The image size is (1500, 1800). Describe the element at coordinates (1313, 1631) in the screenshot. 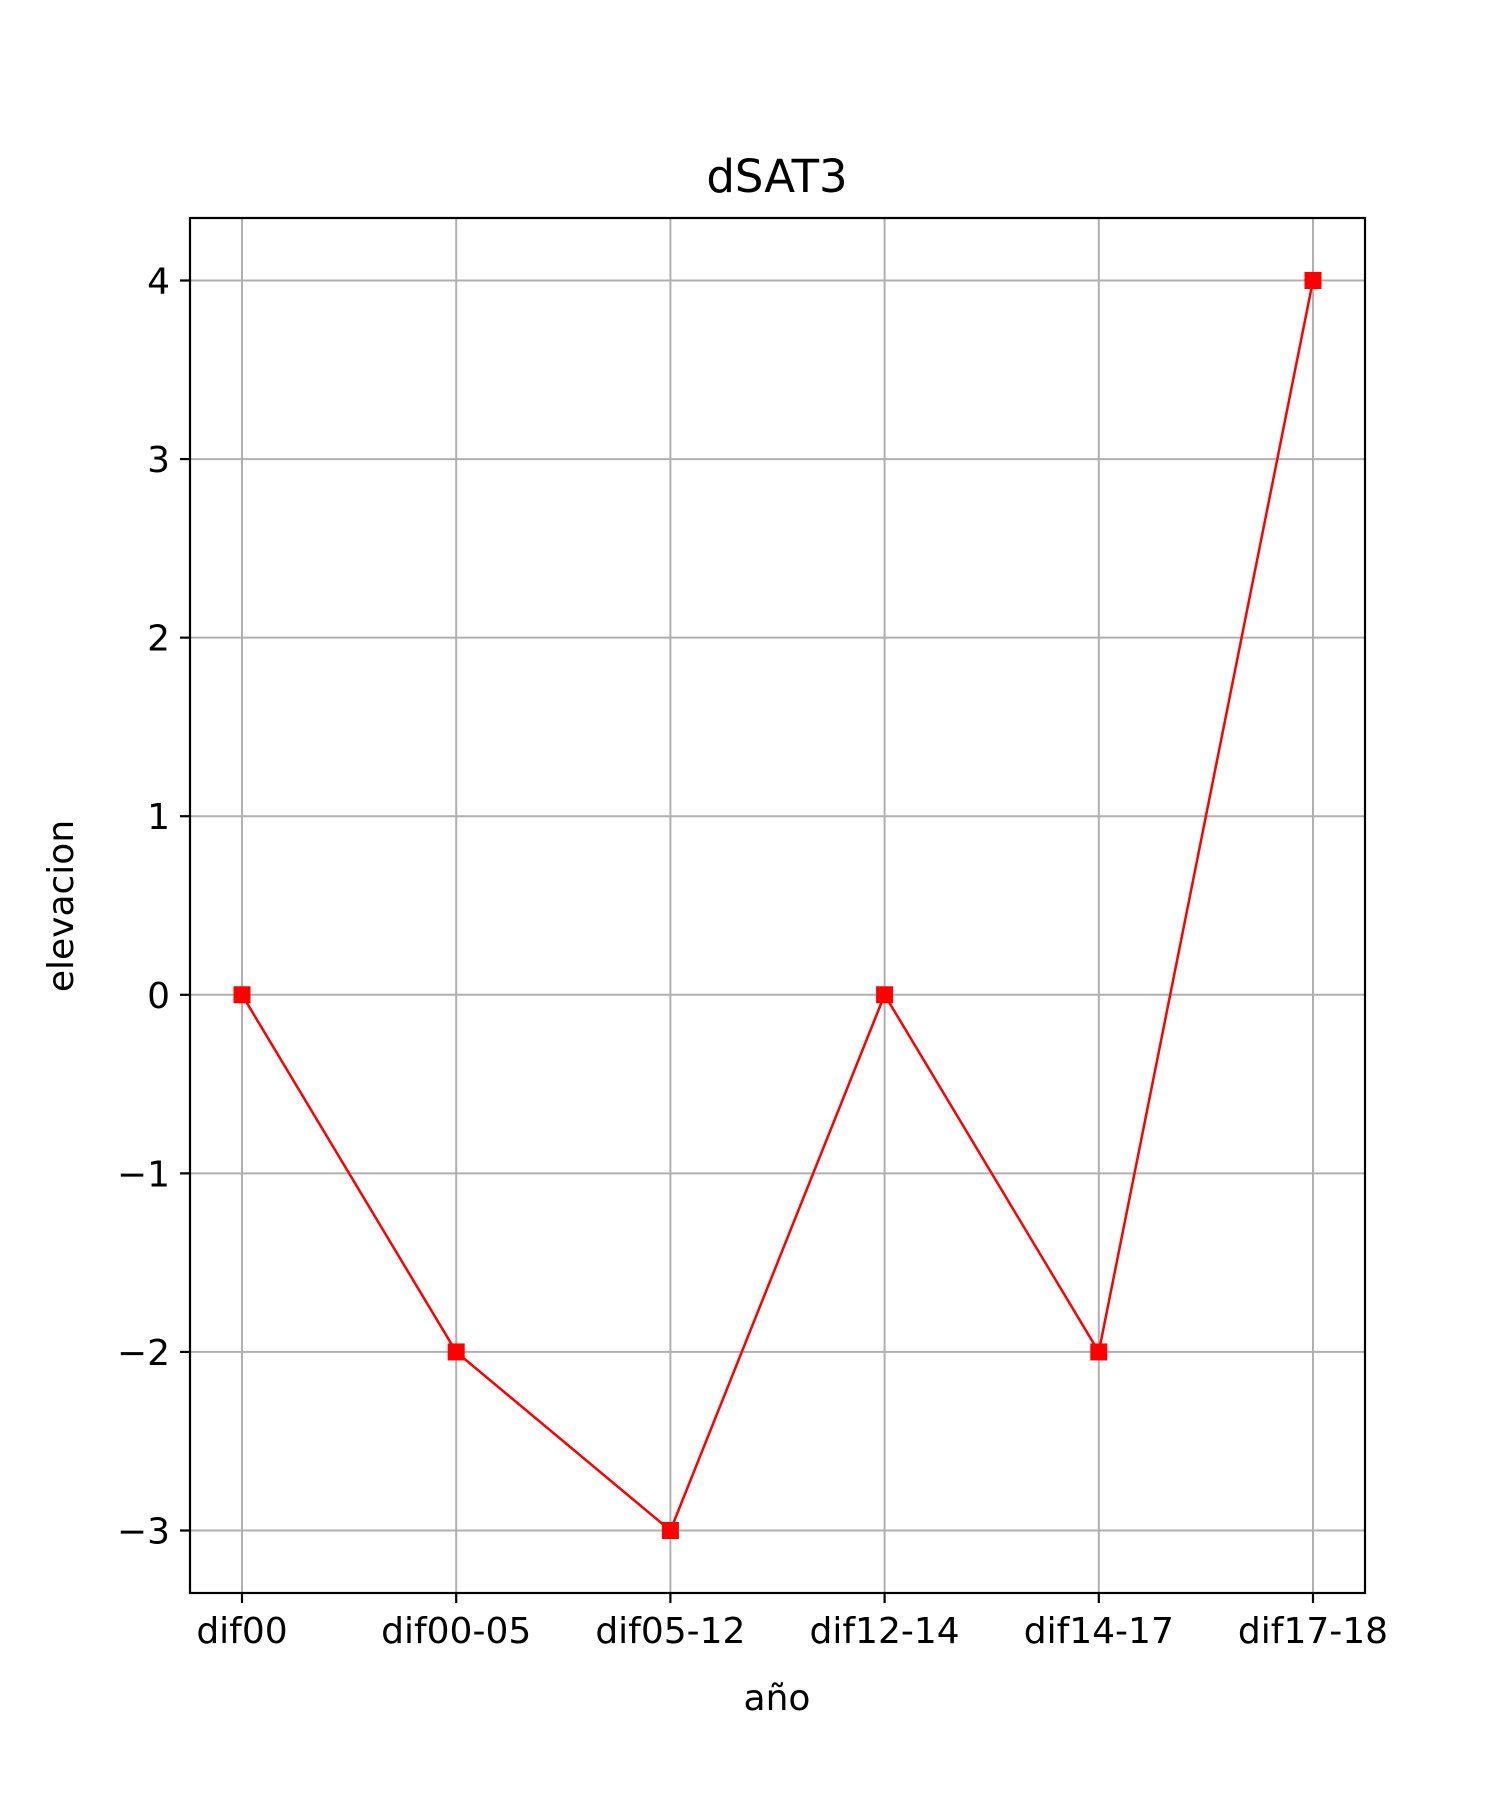

I see `x-tick-label: dif17-18` at that location.